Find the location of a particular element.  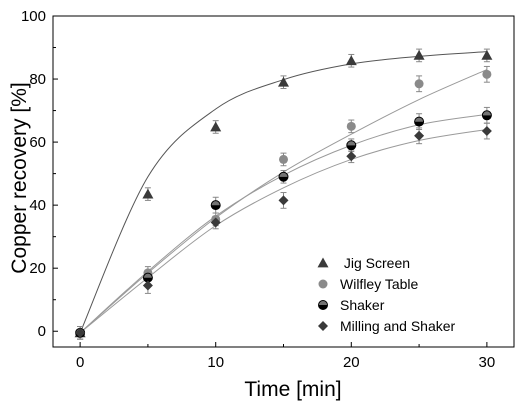

y-tick-label: 40 is located at coordinates (37, 205).